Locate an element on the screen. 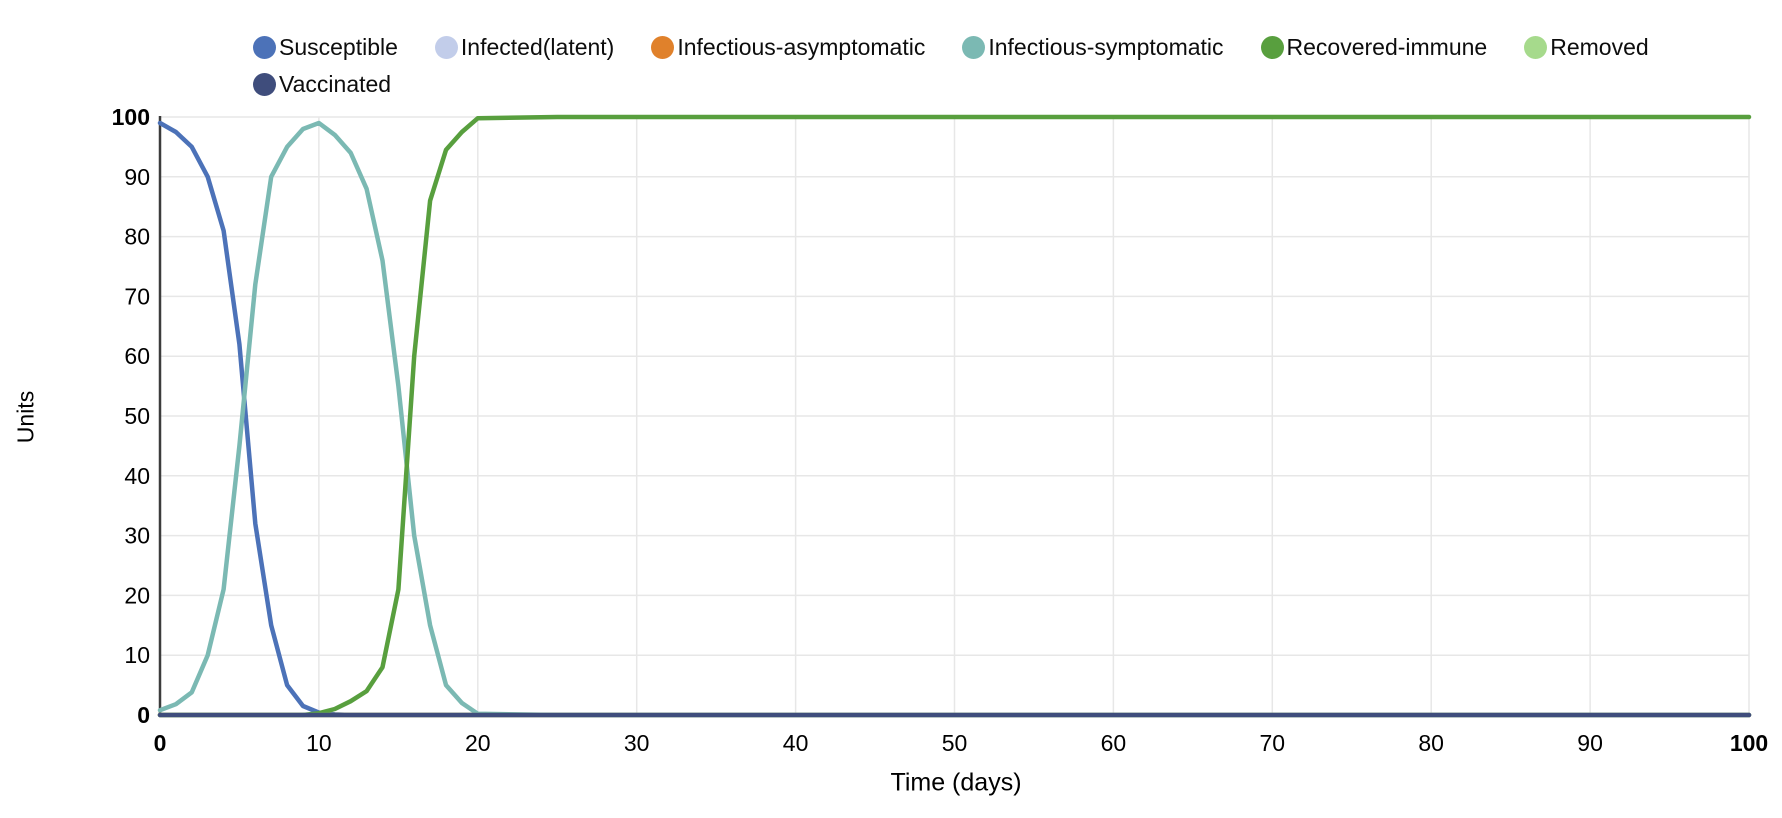  x-tick-label: 60 is located at coordinates (1114, 743).